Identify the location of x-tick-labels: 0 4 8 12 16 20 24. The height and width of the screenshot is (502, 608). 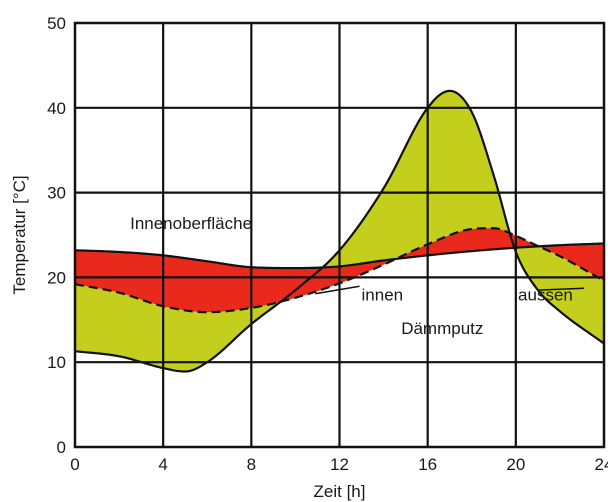
(339, 464).